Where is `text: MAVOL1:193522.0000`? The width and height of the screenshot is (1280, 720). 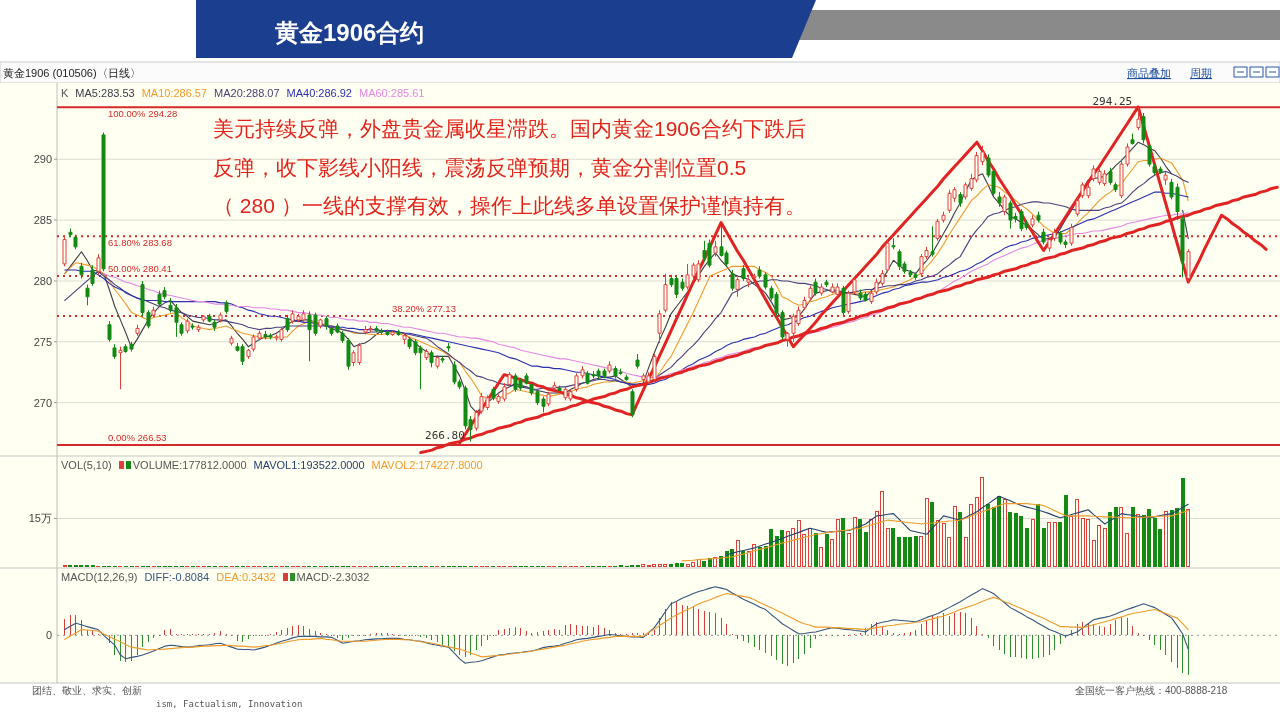
text: MAVOL1:193522.0000 is located at coordinates (309, 465).